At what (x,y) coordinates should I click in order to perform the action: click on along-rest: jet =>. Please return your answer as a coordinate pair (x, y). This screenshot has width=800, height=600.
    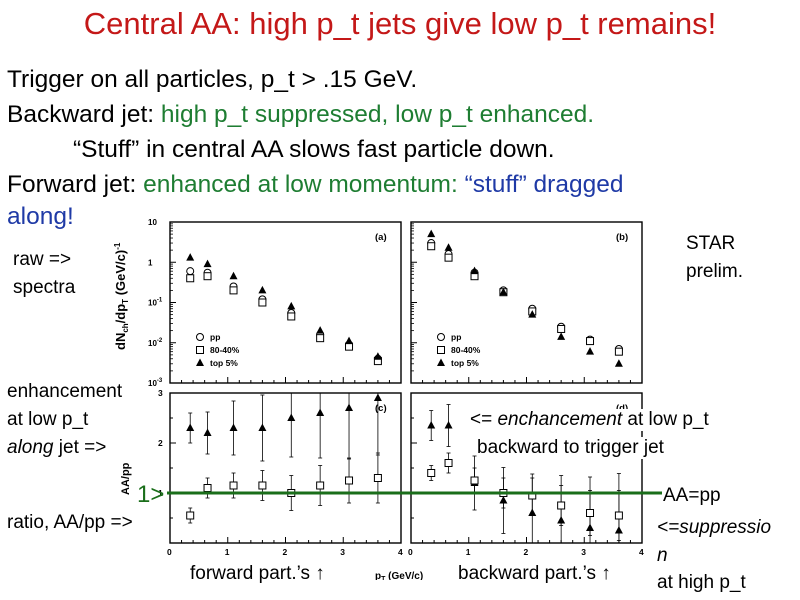
    Looking at the image, I should click on (80, 447).